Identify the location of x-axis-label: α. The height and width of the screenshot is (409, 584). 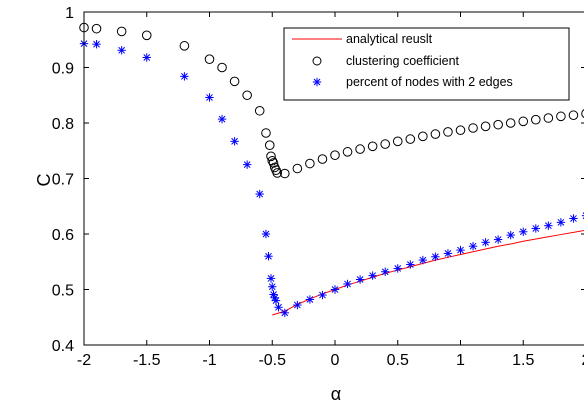
(336, 394).